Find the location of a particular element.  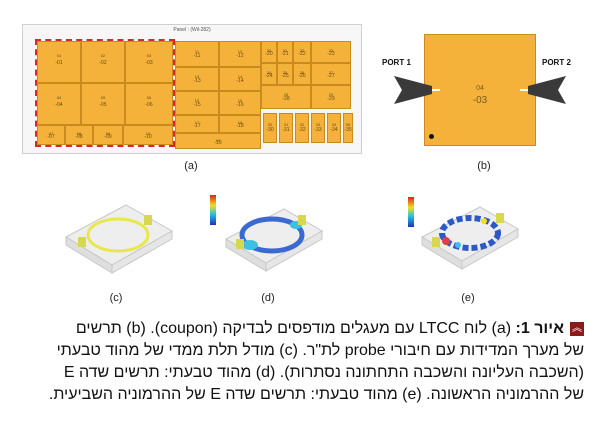

highlight-dashed-box is located at coordinates (105, 93).